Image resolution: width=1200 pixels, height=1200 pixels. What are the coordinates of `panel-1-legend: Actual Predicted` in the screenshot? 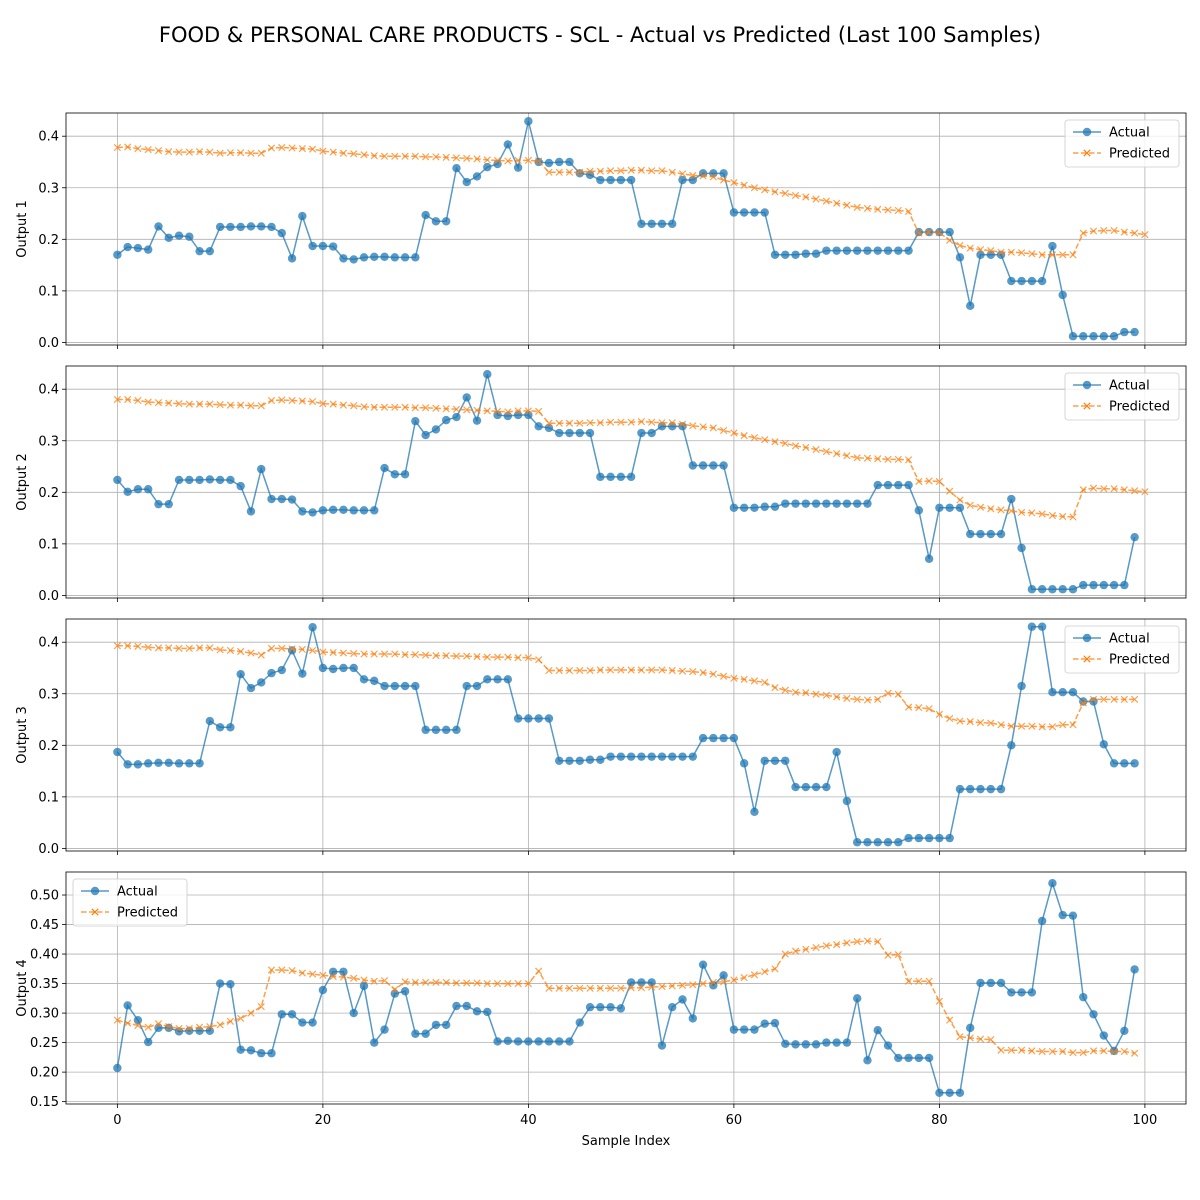 It's located at (1122, 143).